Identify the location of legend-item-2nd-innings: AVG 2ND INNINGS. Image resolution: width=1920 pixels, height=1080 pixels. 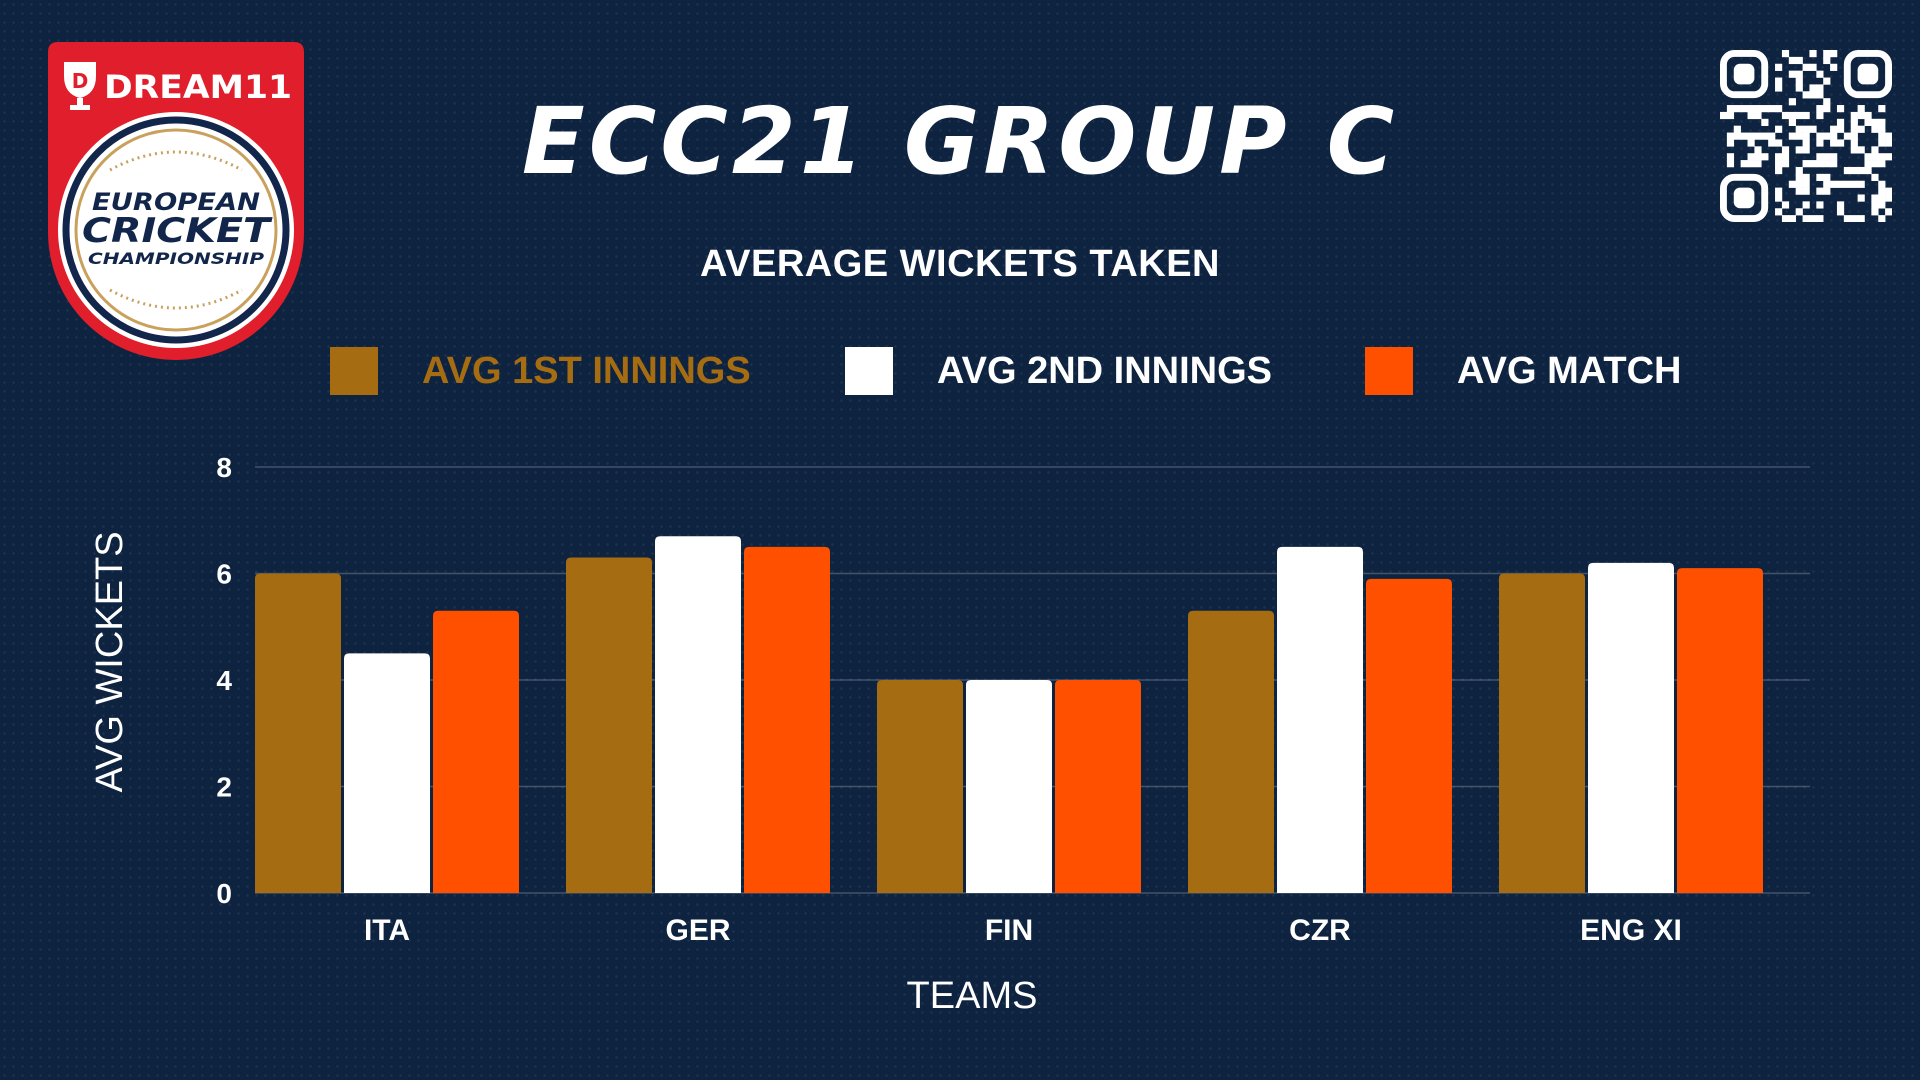
(1058, 371).